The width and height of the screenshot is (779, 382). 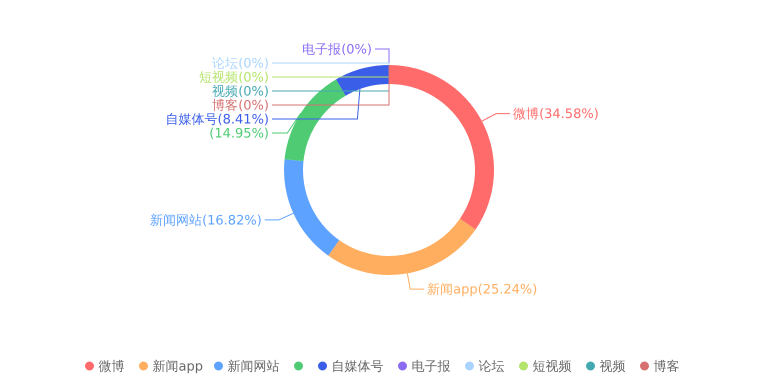 What do you see at coordinates (240, 64) in the screenshot?
I see `text: 论坛(0%)` at bounding box center [240, 64].